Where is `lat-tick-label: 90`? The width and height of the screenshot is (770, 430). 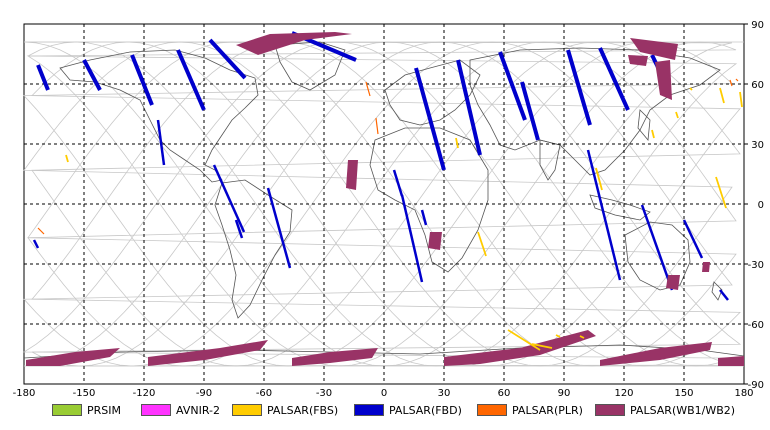
lat-tick-label: 90 is located at coordinates (757, 25).